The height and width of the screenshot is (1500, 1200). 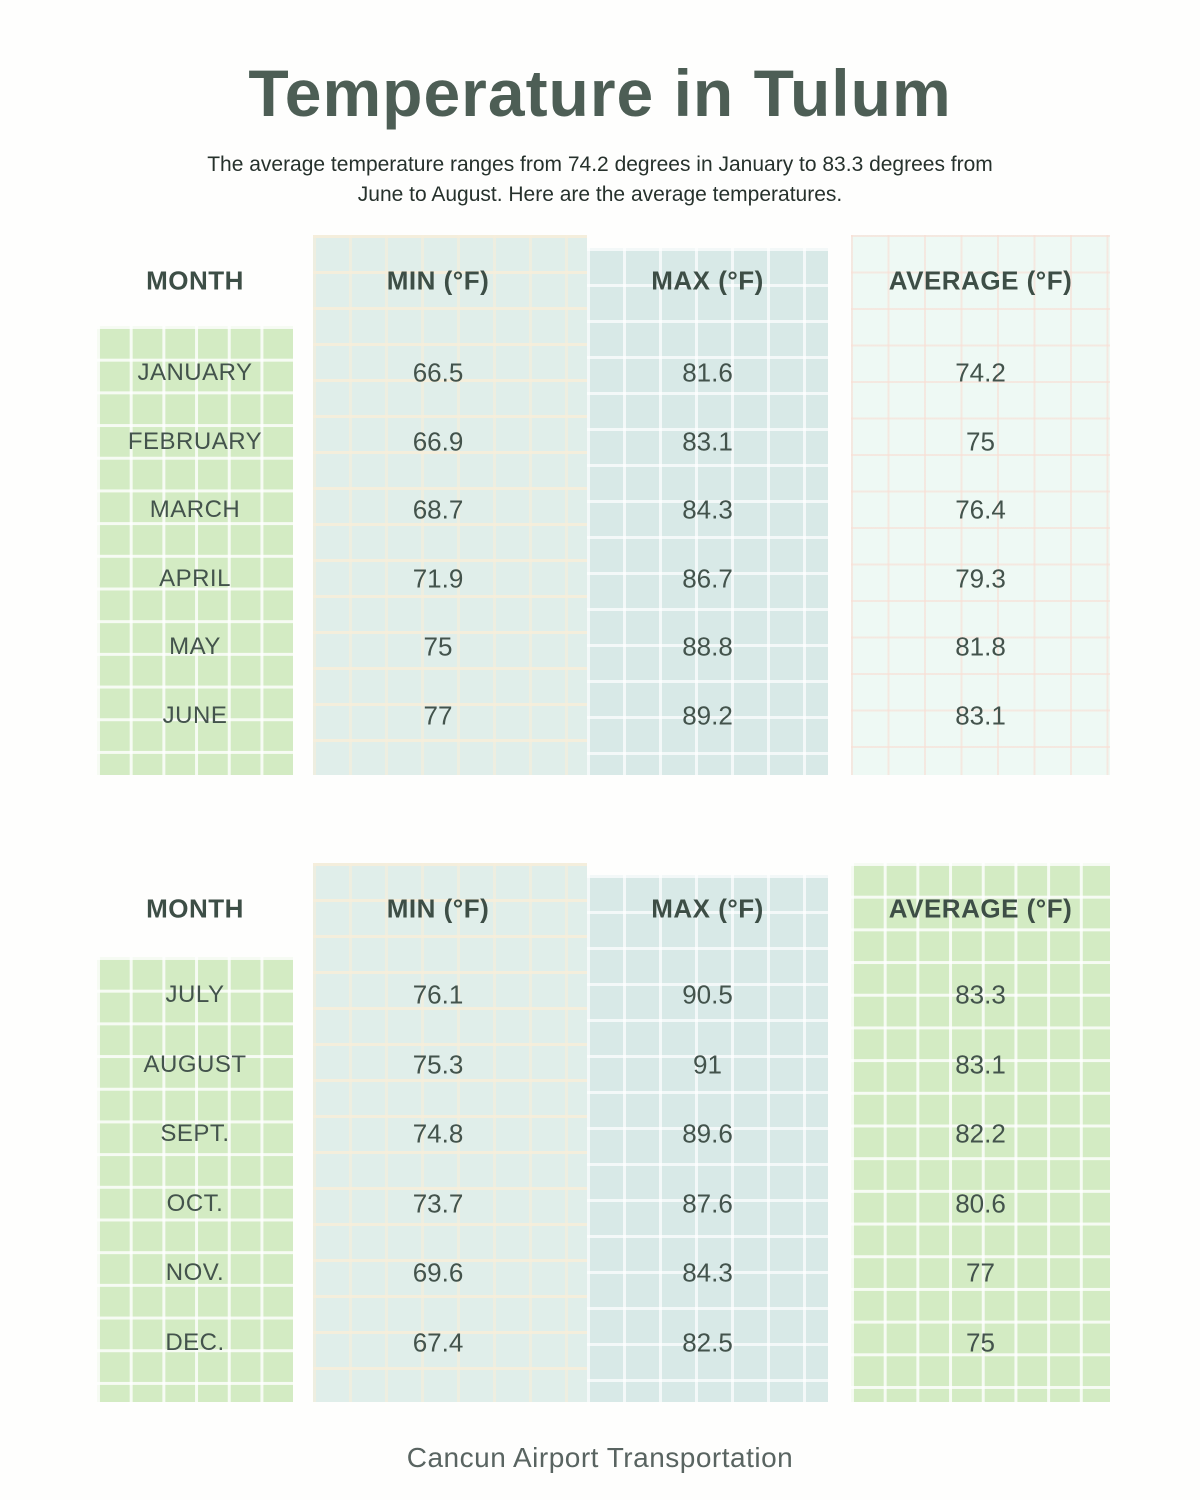 What do you see at coordinates (980, 1342) in the screenshot?
I see `table2-dec-avg: 75` at bounding box center [980, 1342].